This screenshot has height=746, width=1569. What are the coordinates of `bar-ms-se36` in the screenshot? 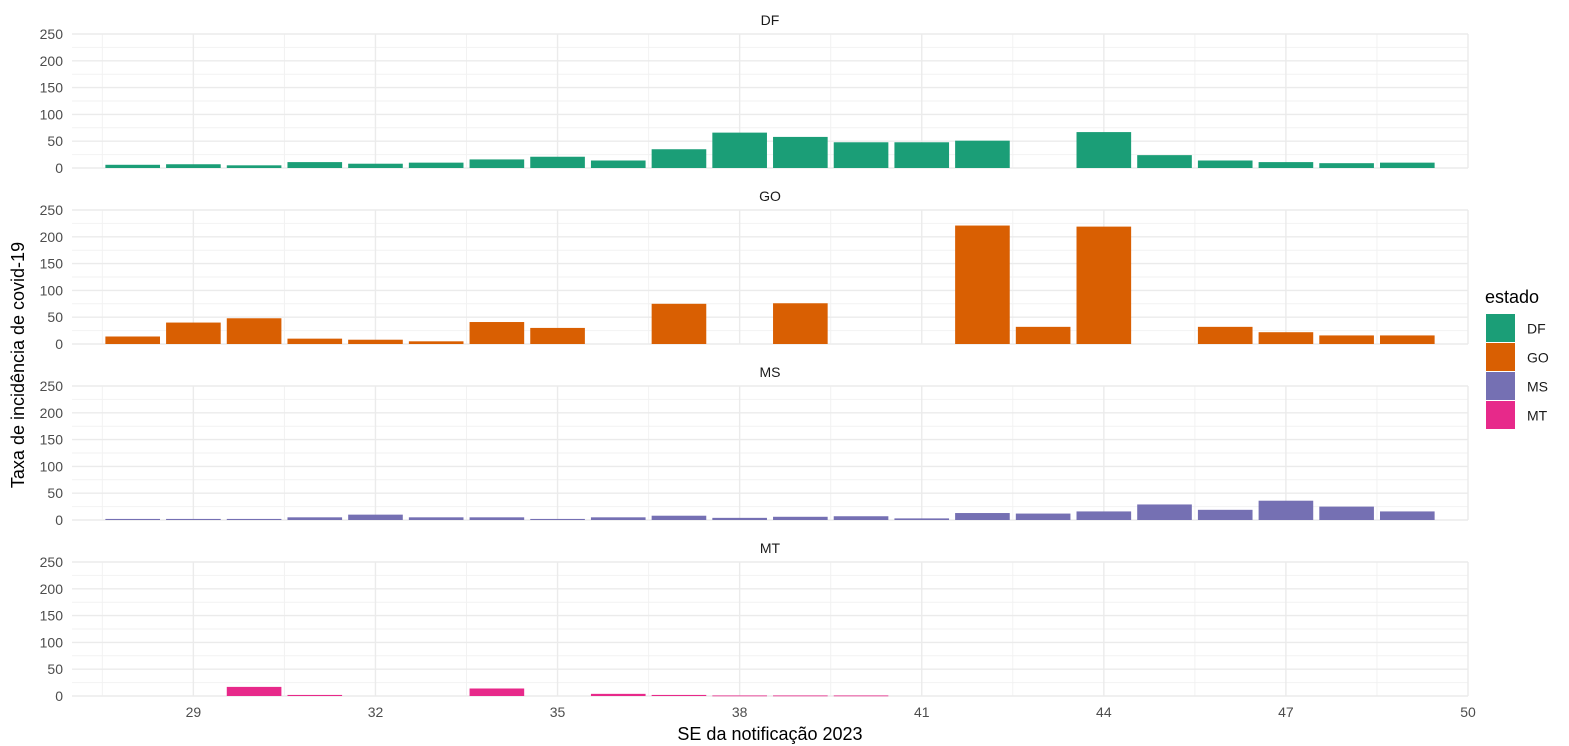 It's located at (618, 518).